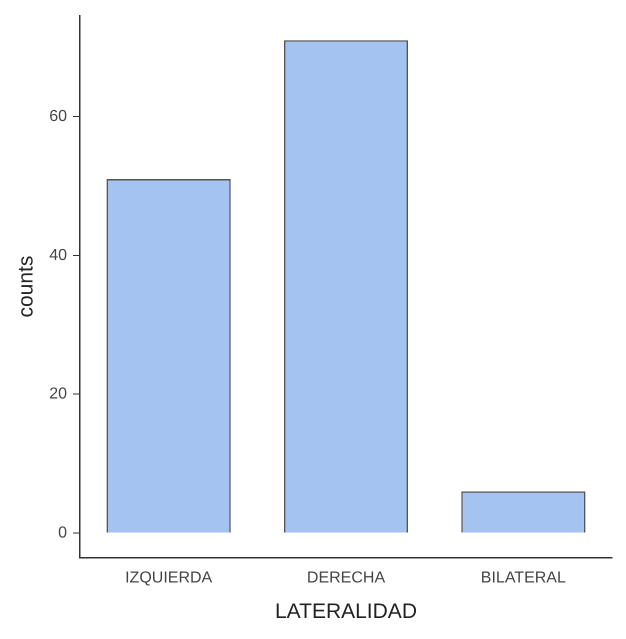 The image size is (626, 639). Describe the element at coordinates (523, 578) in the screenshot. I see `x-tick-label: BILATERAL` at that location.